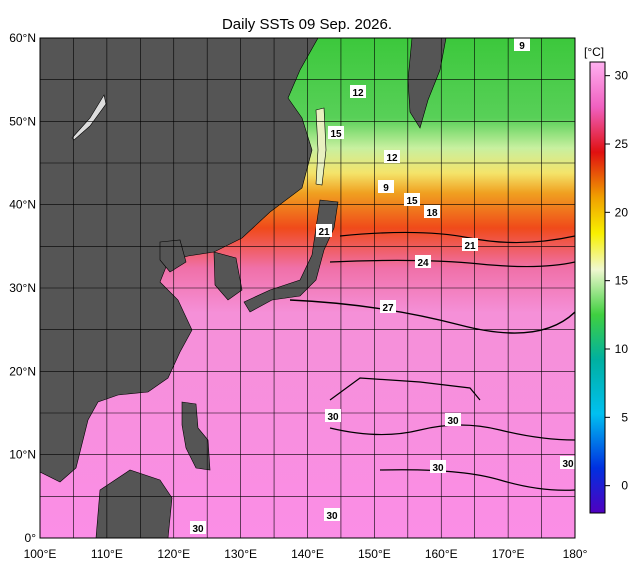  Describe the element at coordinates (427, 83) in the screenshot. I see `land-kamchatka` at that location.